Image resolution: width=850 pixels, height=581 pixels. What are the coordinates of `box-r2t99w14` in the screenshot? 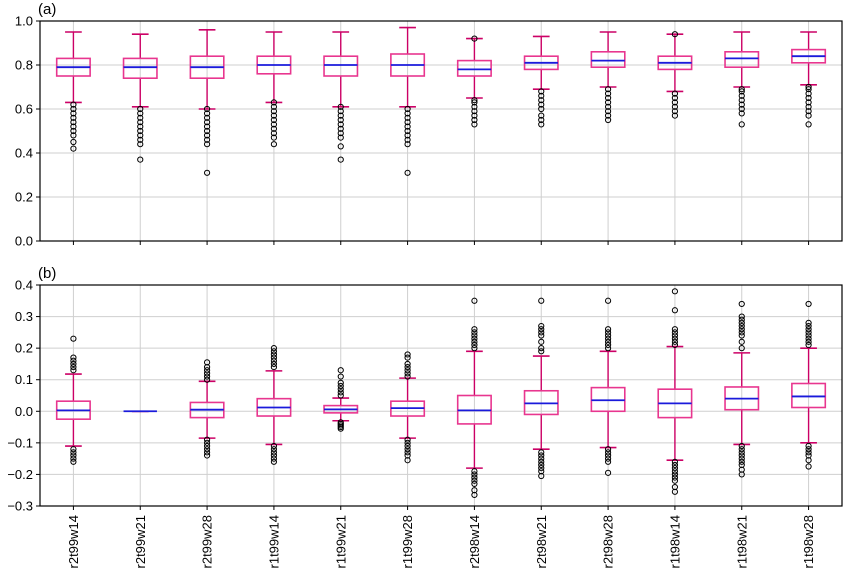 It's located at (73, 400).